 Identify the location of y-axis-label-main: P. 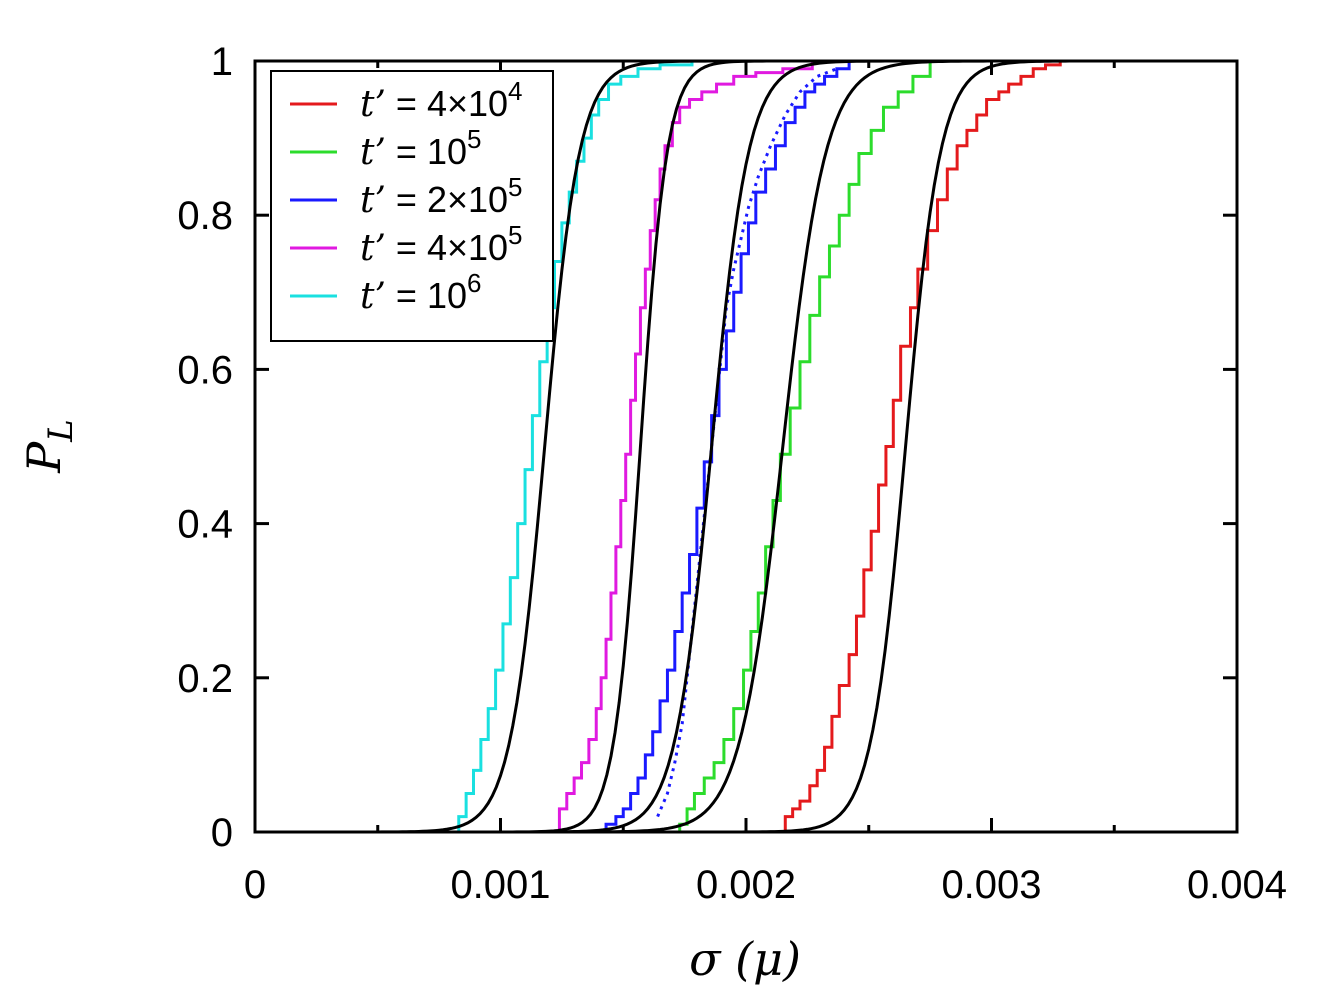
(44, 457).